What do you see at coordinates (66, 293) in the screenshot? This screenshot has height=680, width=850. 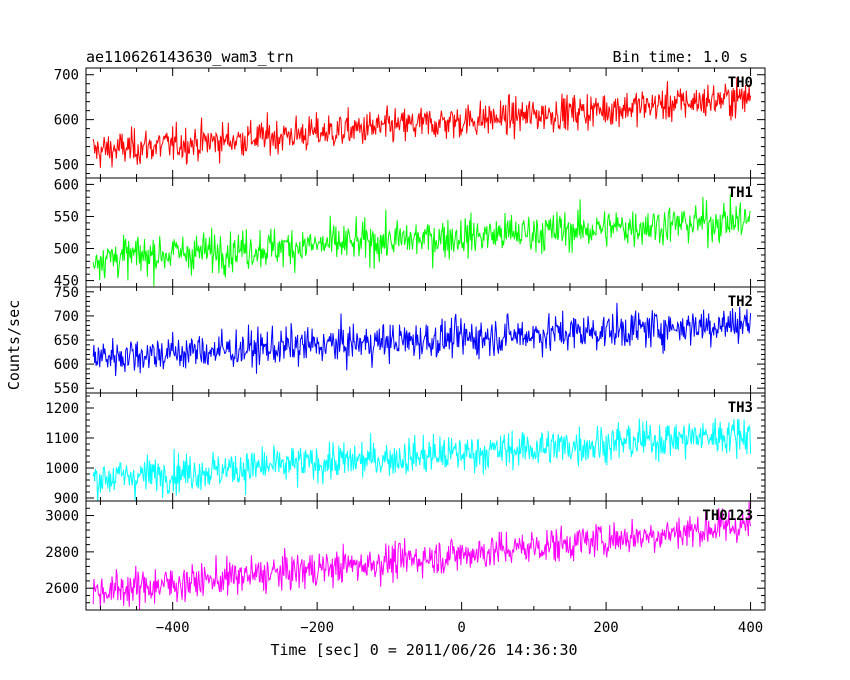 I see `y-tick-label: 750` at bounding box center [66, 293].